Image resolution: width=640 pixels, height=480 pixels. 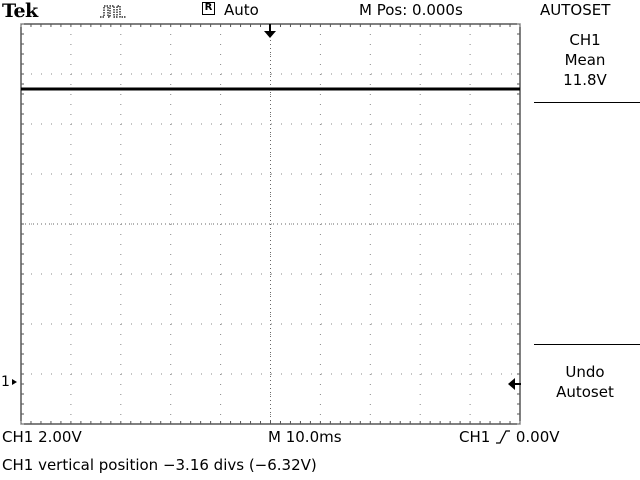 I want to click on menu-title: AUTOSET, so click(x=575, y=10).